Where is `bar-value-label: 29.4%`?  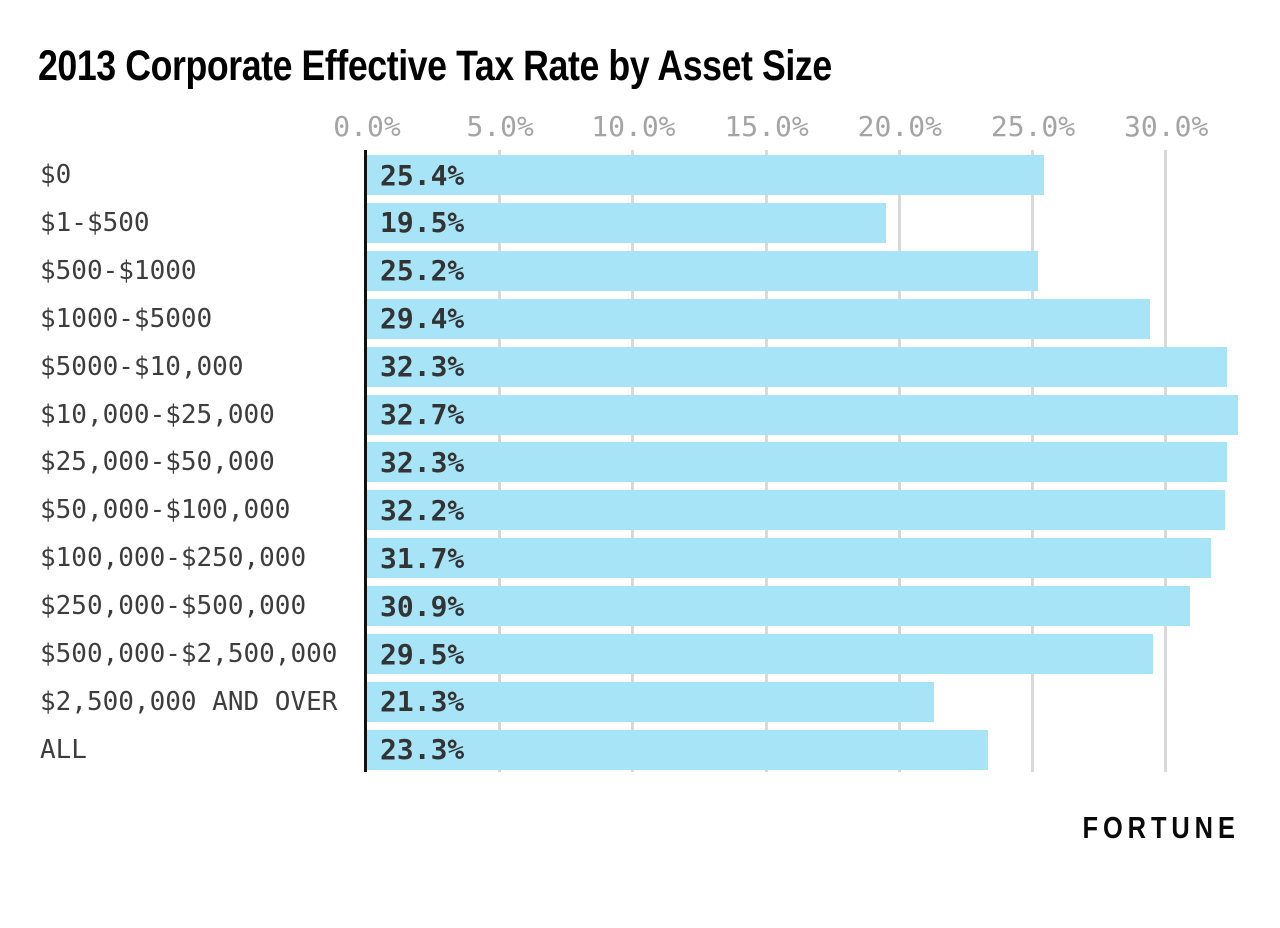
bar-value-label: 29.4% is located at coordinates (422, 319).